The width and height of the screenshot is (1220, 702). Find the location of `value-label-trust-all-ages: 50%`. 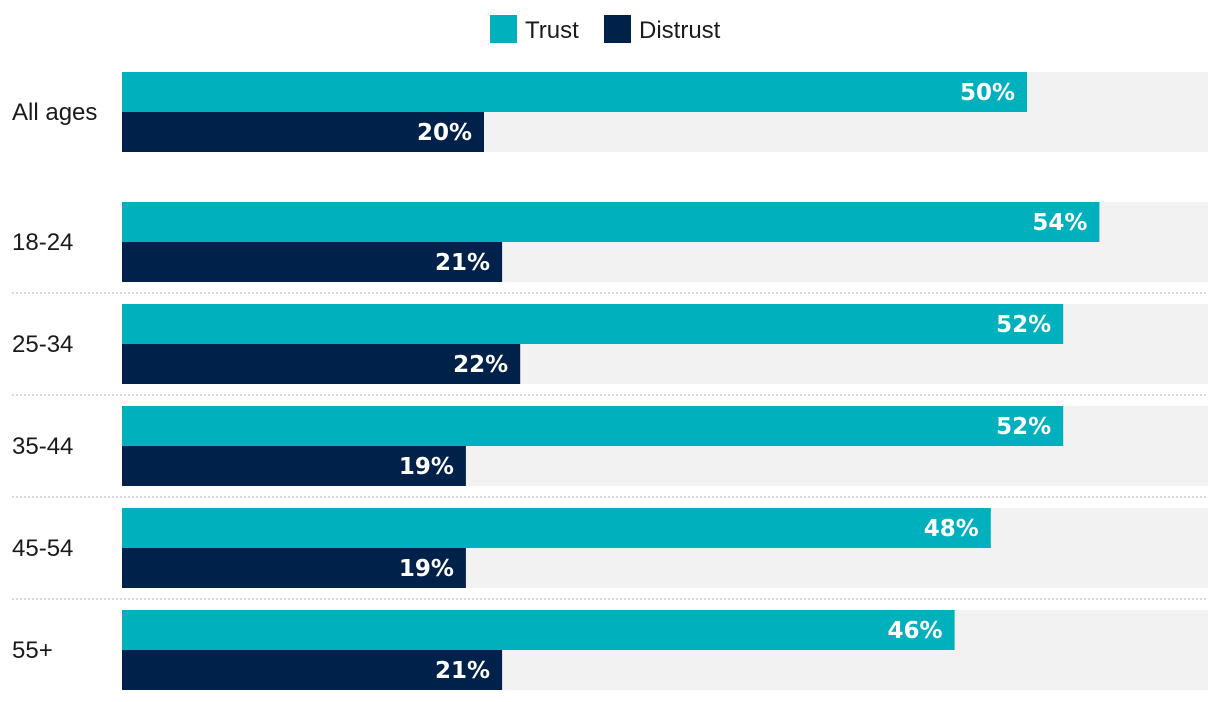

value-label-trust-all-ages: 50% is located at coordinates (987, 93).